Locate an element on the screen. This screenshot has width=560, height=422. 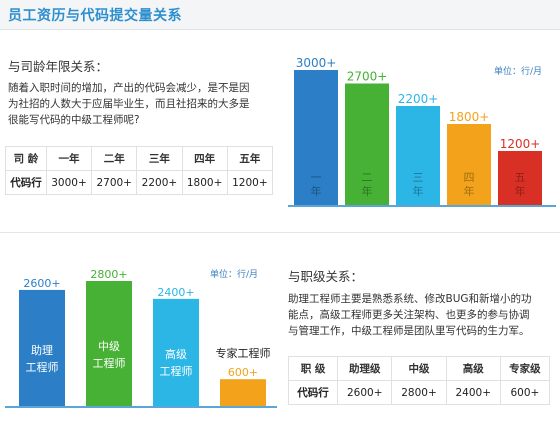
chart-category-label: 四年 is located at coordinates (469, 184).